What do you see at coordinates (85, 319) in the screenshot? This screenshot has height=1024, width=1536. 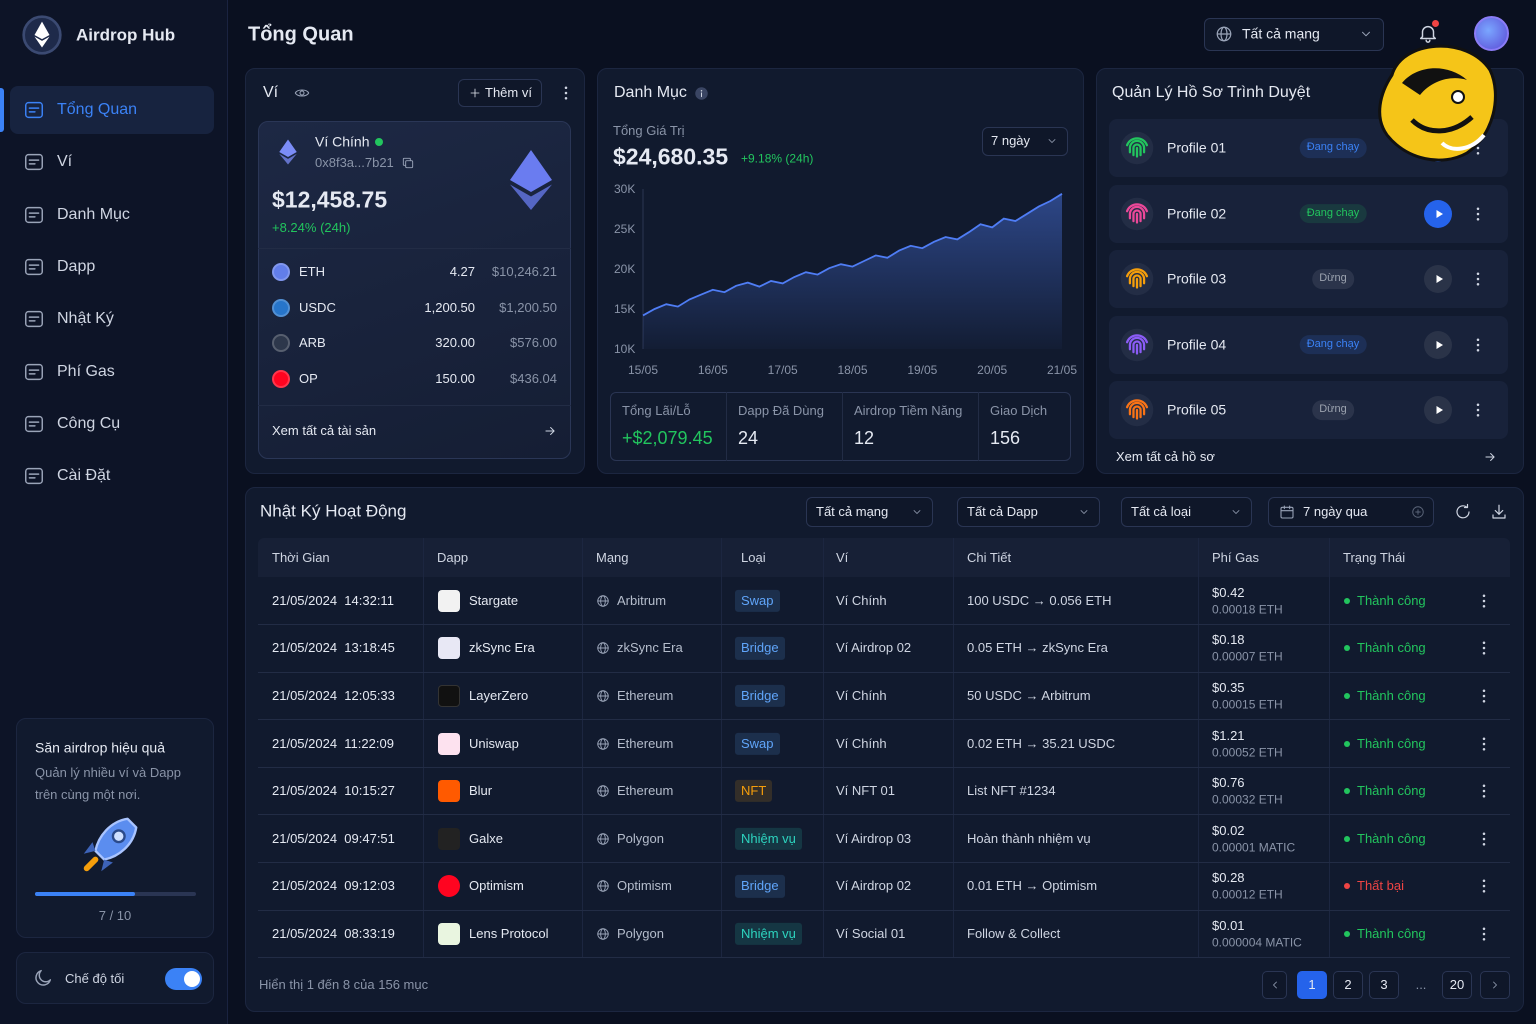 I see `nav-item: Nhật Ký` at bounding box center [85, 319].